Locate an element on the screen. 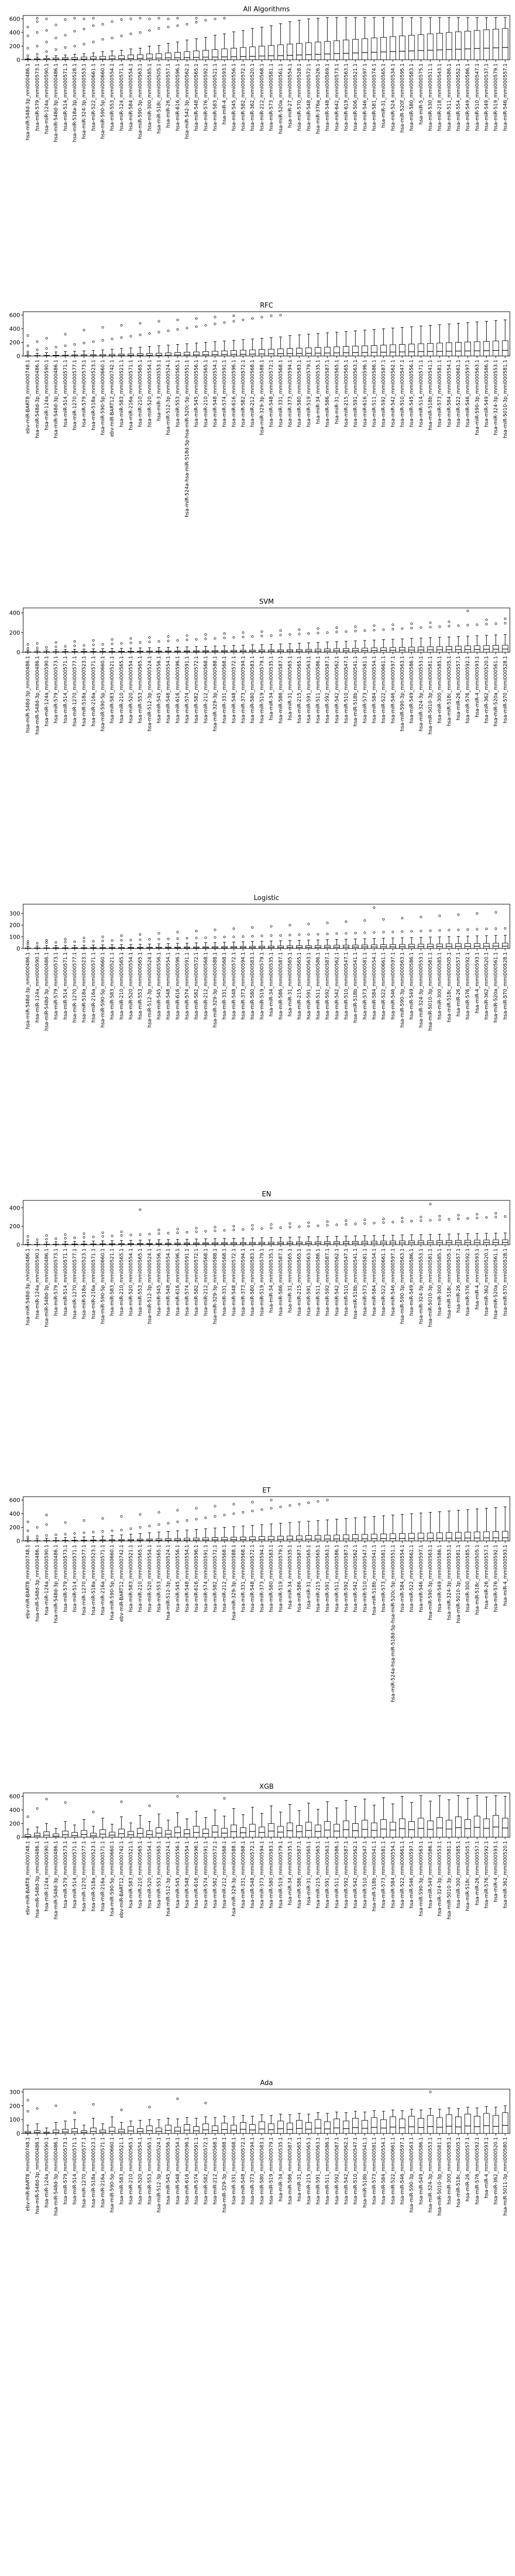 Image resolution: width=515 pixels, height=2576 pixels. x-tick-label: hsa-miR-580_mmi000583.1 is located at coordinates (272, 1874).